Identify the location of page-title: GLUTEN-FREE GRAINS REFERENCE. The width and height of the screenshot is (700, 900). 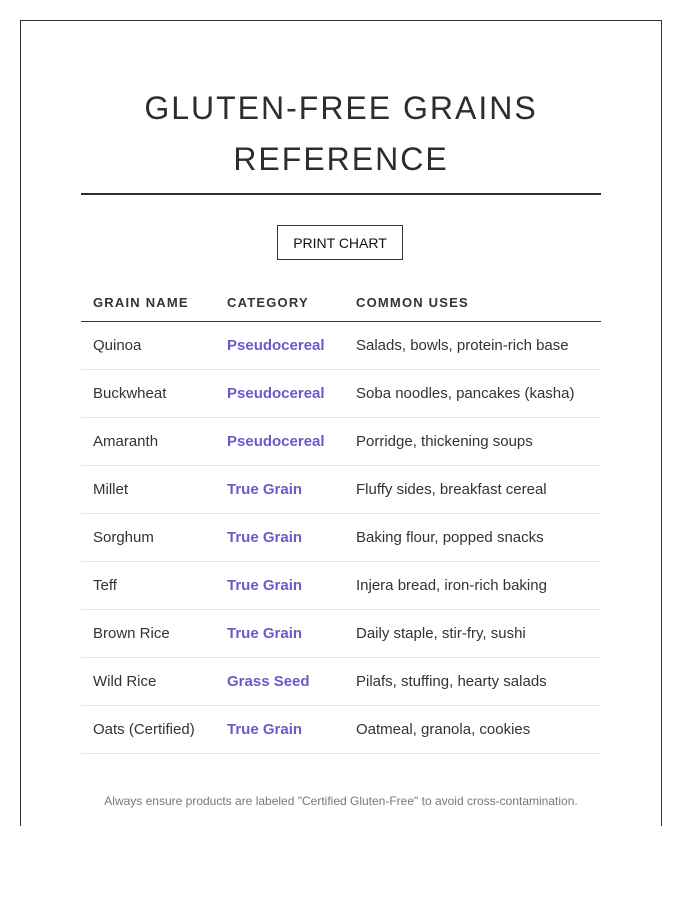
(341, 133).